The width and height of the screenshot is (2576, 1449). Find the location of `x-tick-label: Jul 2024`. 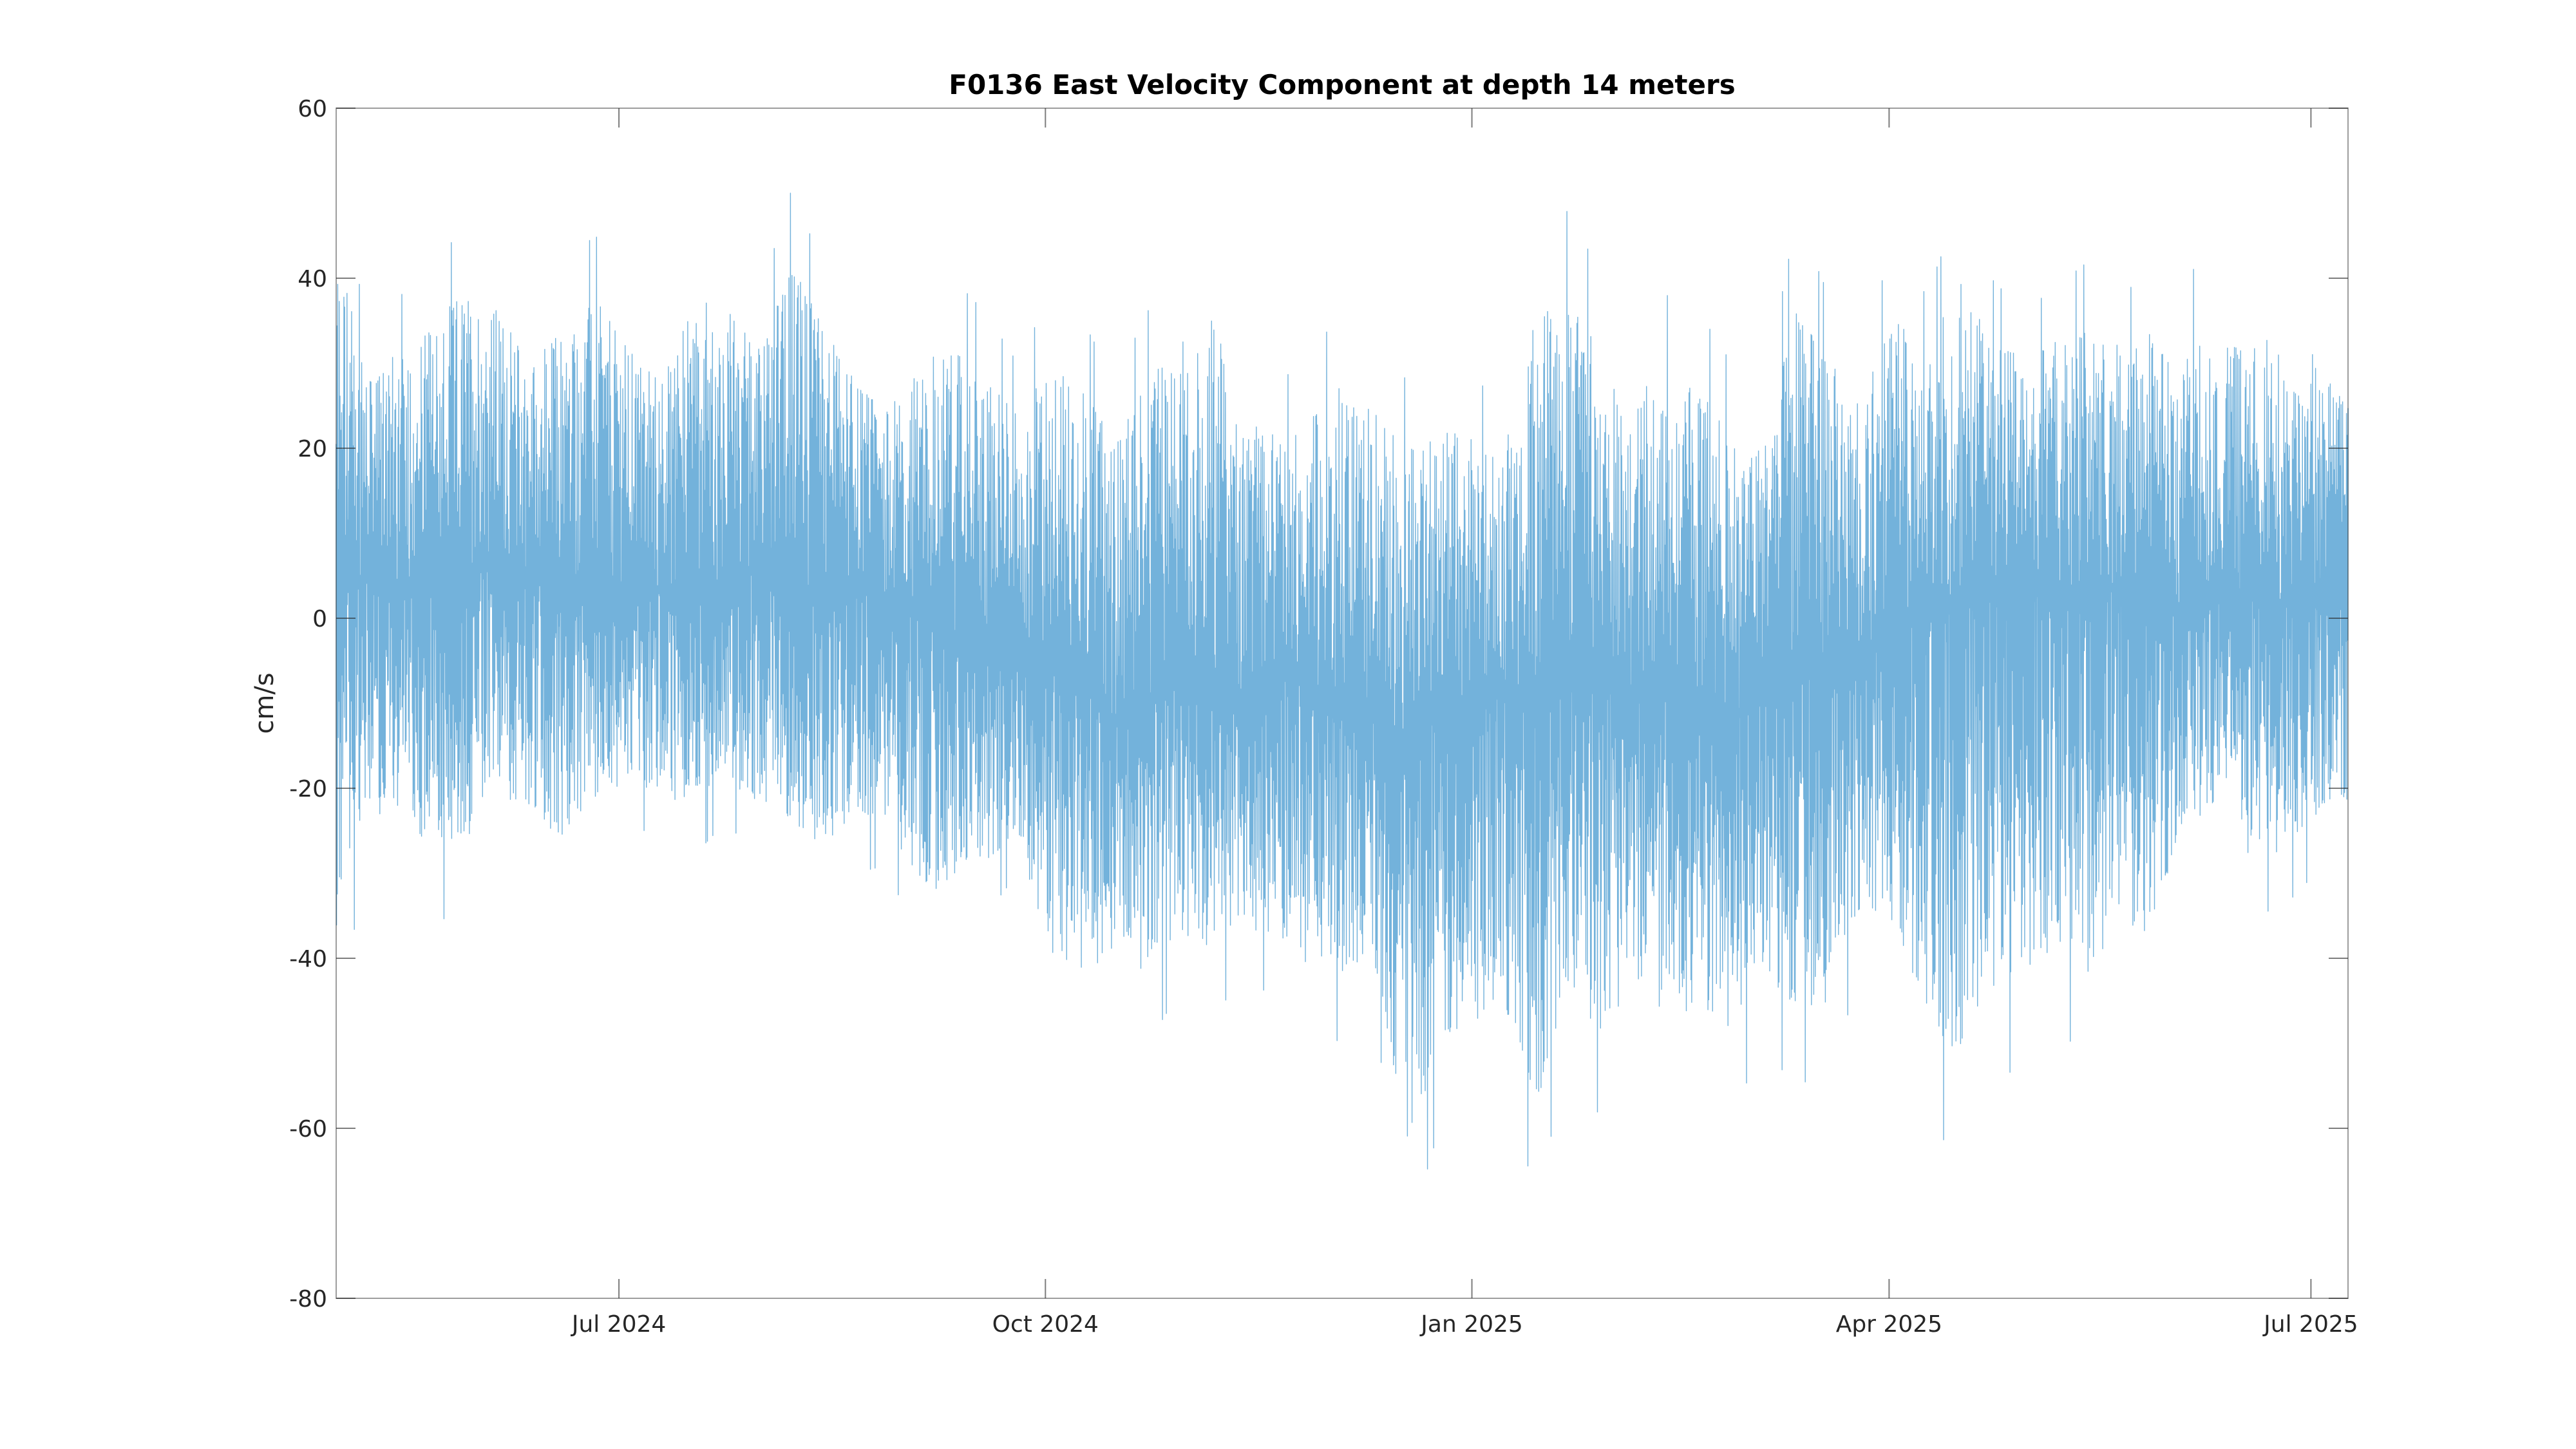

x-tick-label: Jul 2024 is located at coordinates (619, 1324).